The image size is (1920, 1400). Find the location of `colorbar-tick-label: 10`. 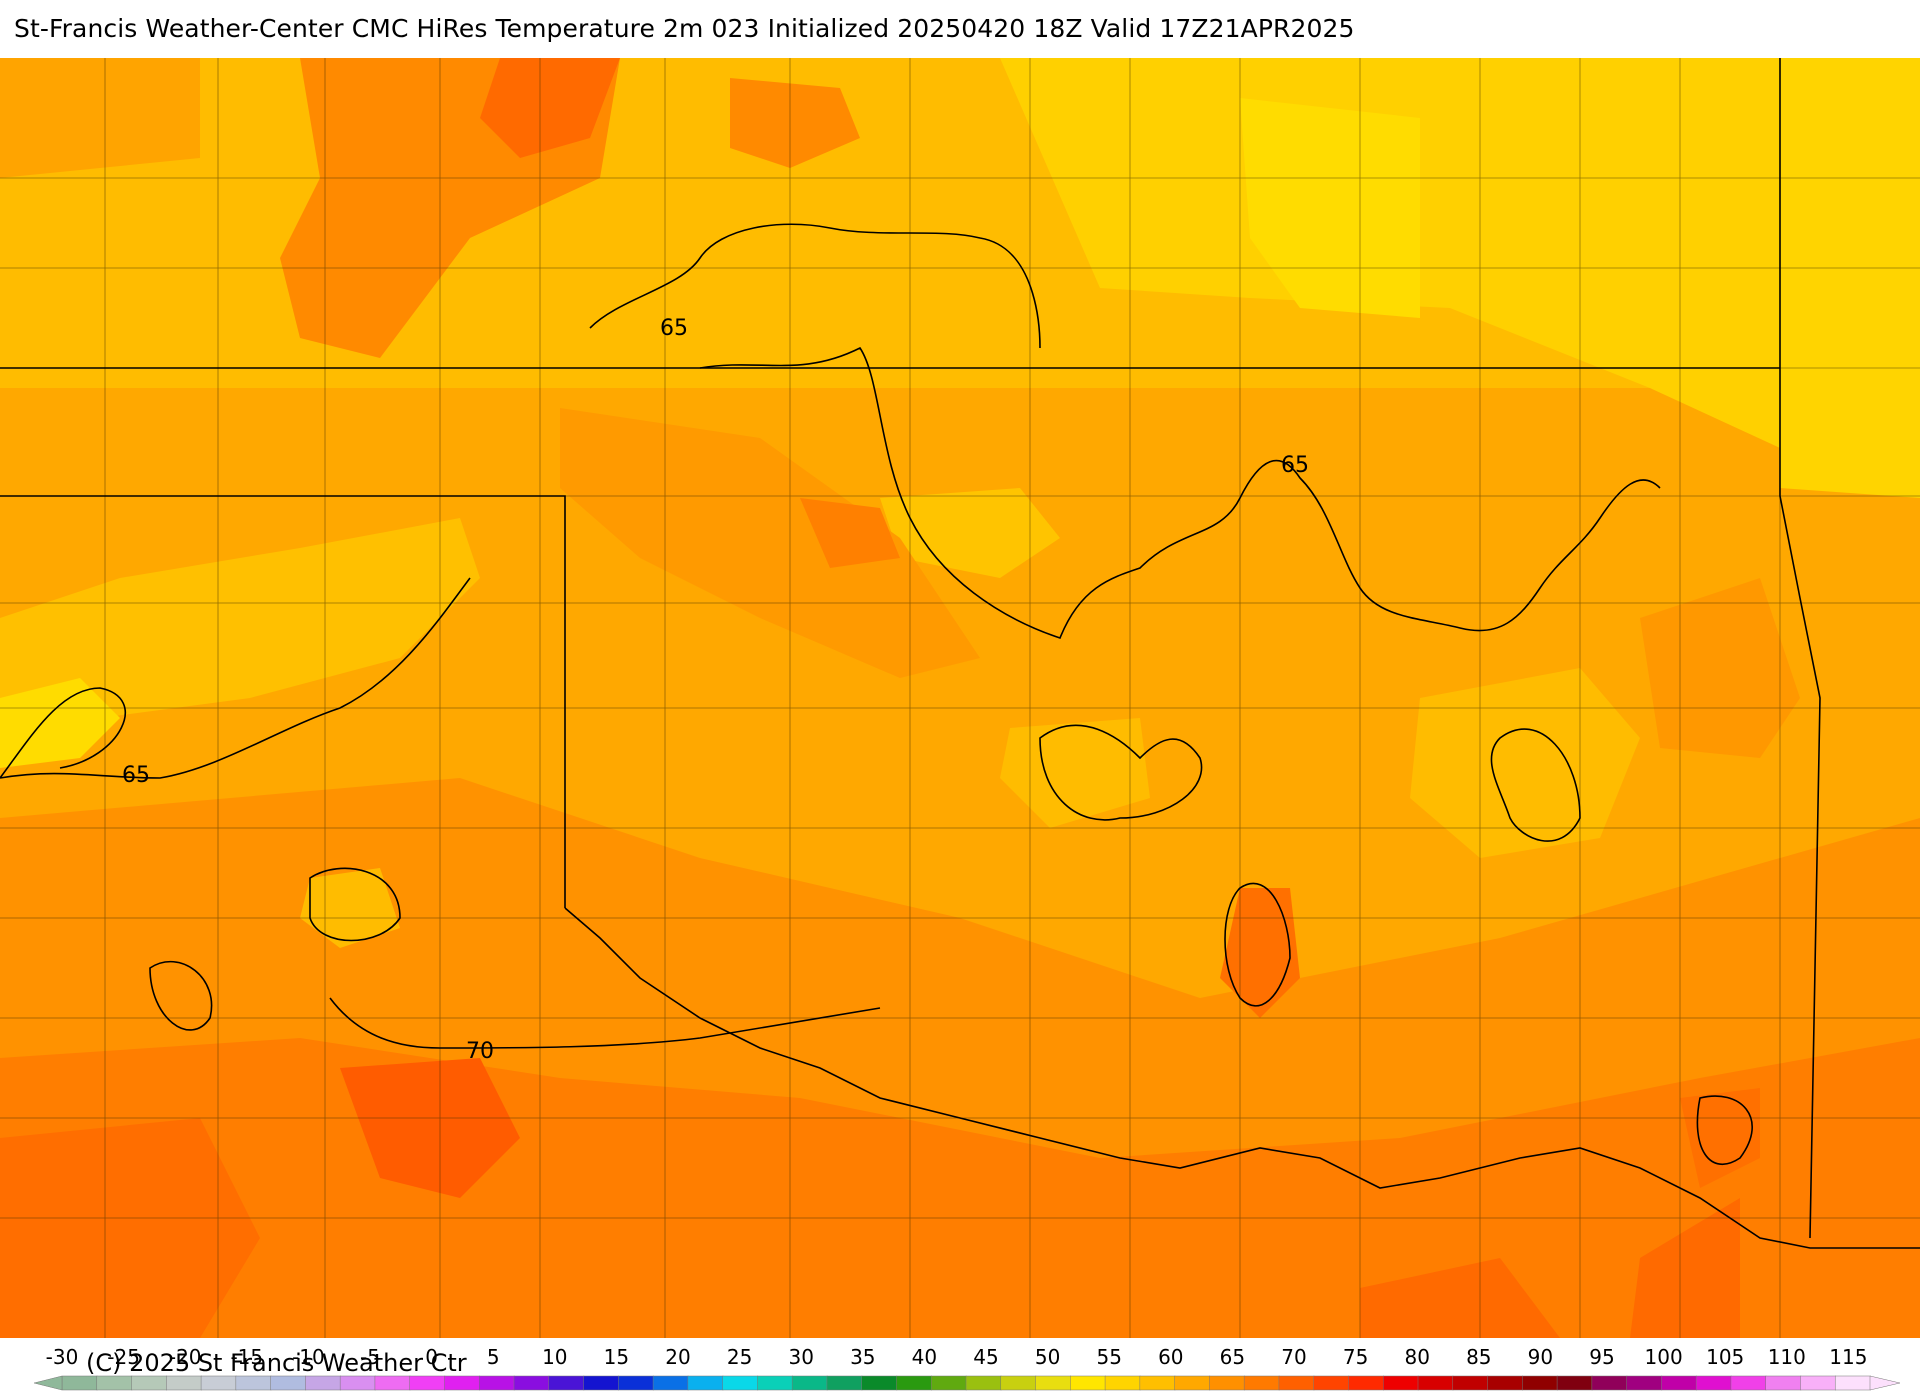

colorbar-tick-label: 10 is located at coordinates (554, 1357).